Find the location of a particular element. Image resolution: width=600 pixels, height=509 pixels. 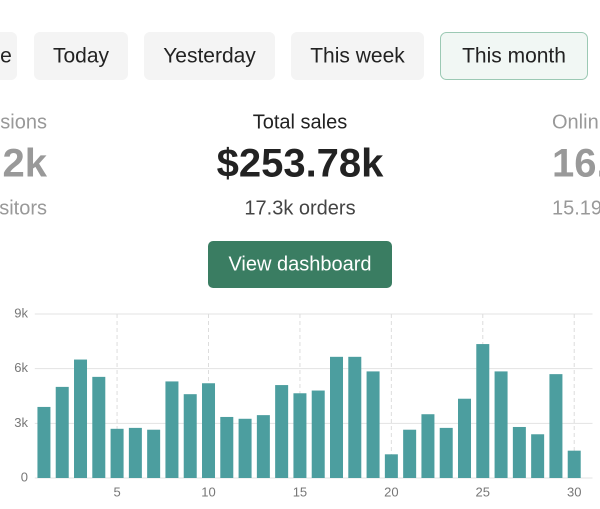

button-label: View dashboard is located at coordinates (299, 264).